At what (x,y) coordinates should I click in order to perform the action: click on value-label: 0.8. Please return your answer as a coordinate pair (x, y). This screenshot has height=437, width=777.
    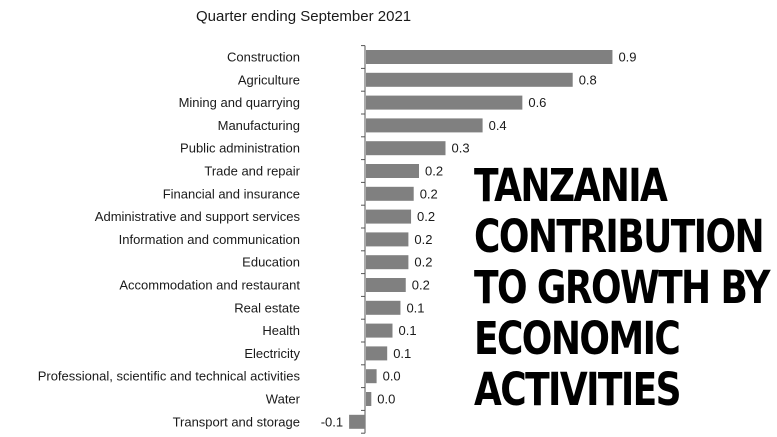
    Looking at the image, I should click on (588, 79).